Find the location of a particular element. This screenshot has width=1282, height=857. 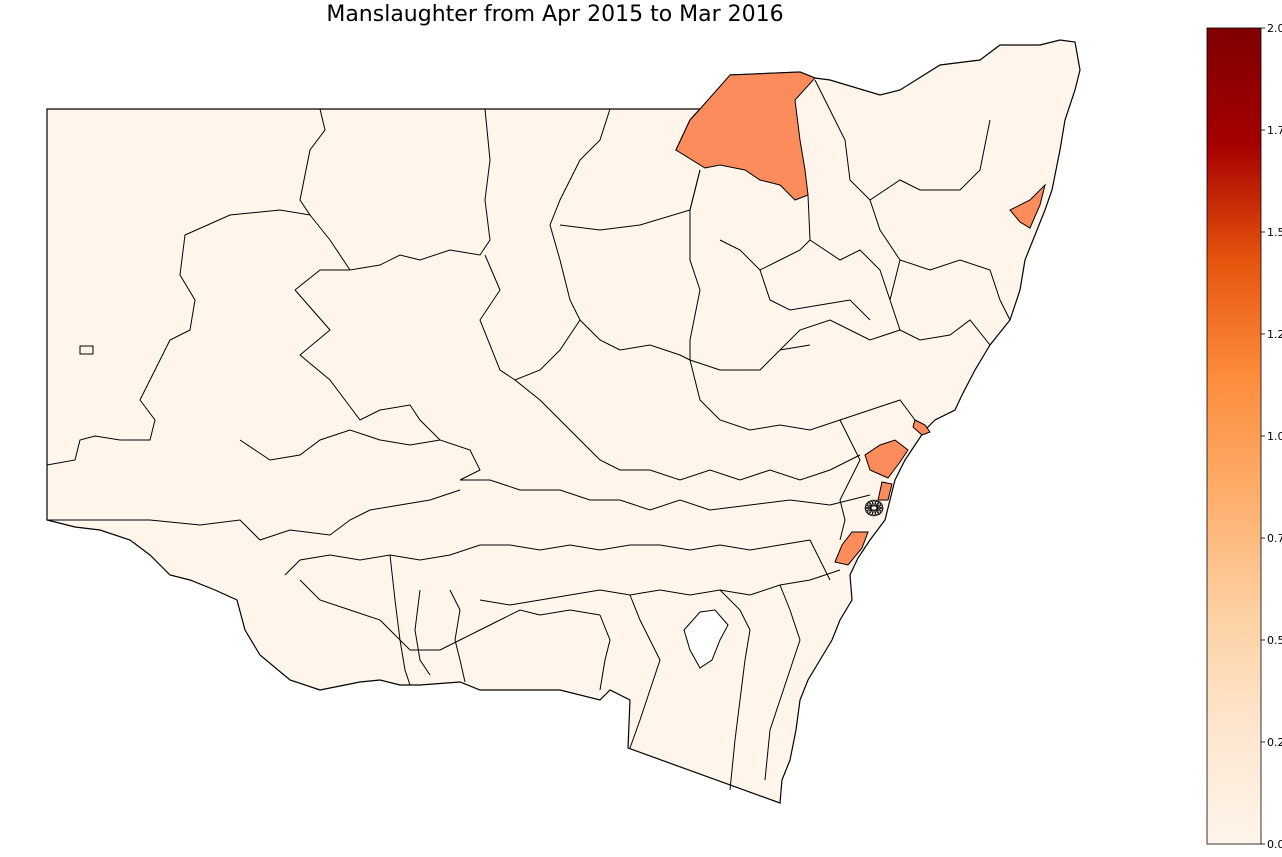

illawarra-lga is located at coordinates (851, 548).